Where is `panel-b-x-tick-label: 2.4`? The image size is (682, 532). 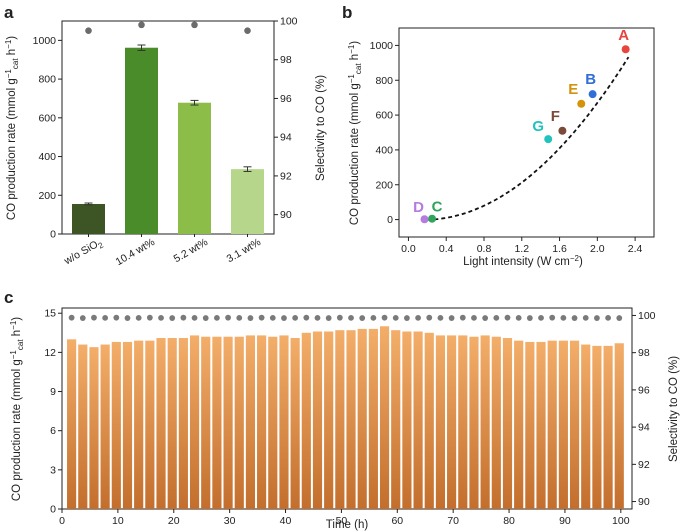 panel-b-x-tick-label: 2.4 is located at coordinates (635, 249).